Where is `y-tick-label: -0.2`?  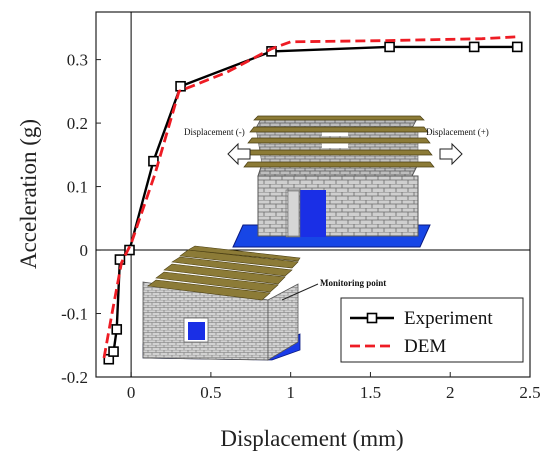
y-tick-label: -0.2 is located at coordinates (74, 377).